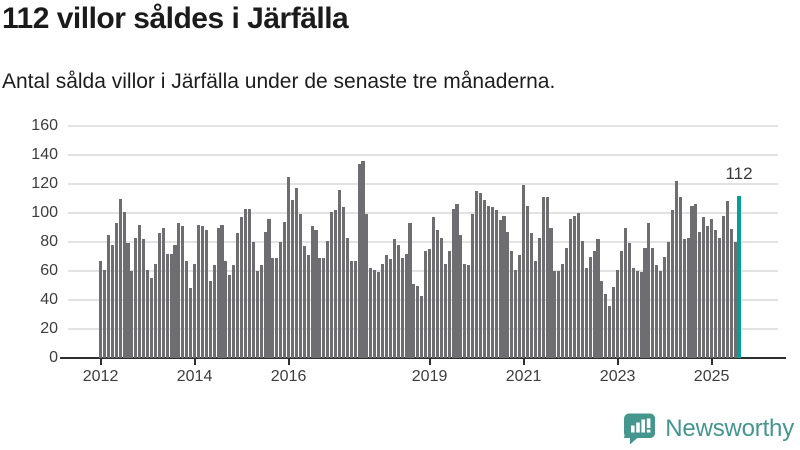  Describe the element at coordinates (288, 376) in the screenshot. I see `x-axis-label: 2016` at that location.